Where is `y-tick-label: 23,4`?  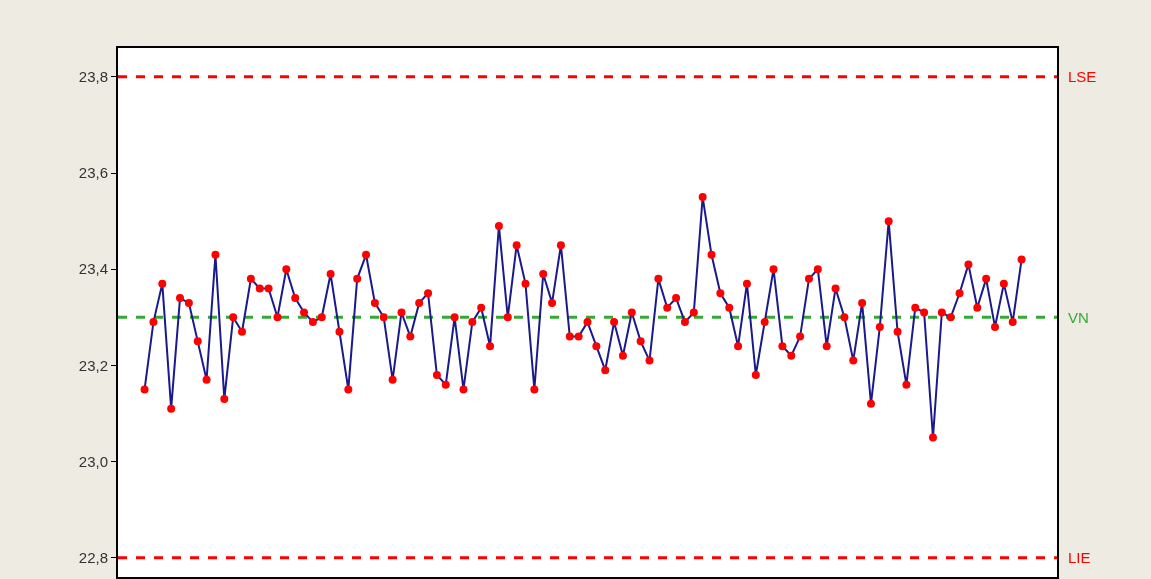
y-tick-label: 23,4 is located at coordinates (93, 269).